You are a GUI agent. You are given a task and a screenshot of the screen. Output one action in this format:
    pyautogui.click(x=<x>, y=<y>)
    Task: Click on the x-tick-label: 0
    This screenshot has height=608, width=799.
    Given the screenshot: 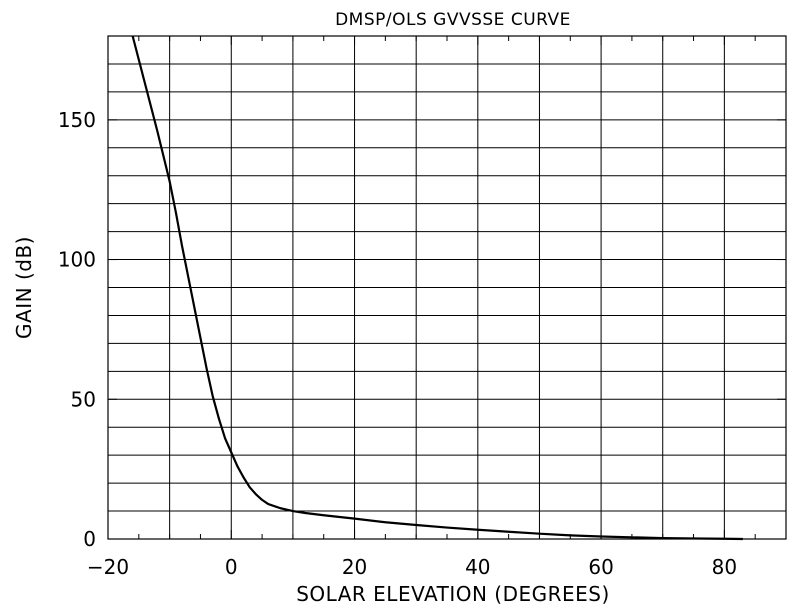 What is the action you would take?
    pyautogui.click(x=231, y=567)
    